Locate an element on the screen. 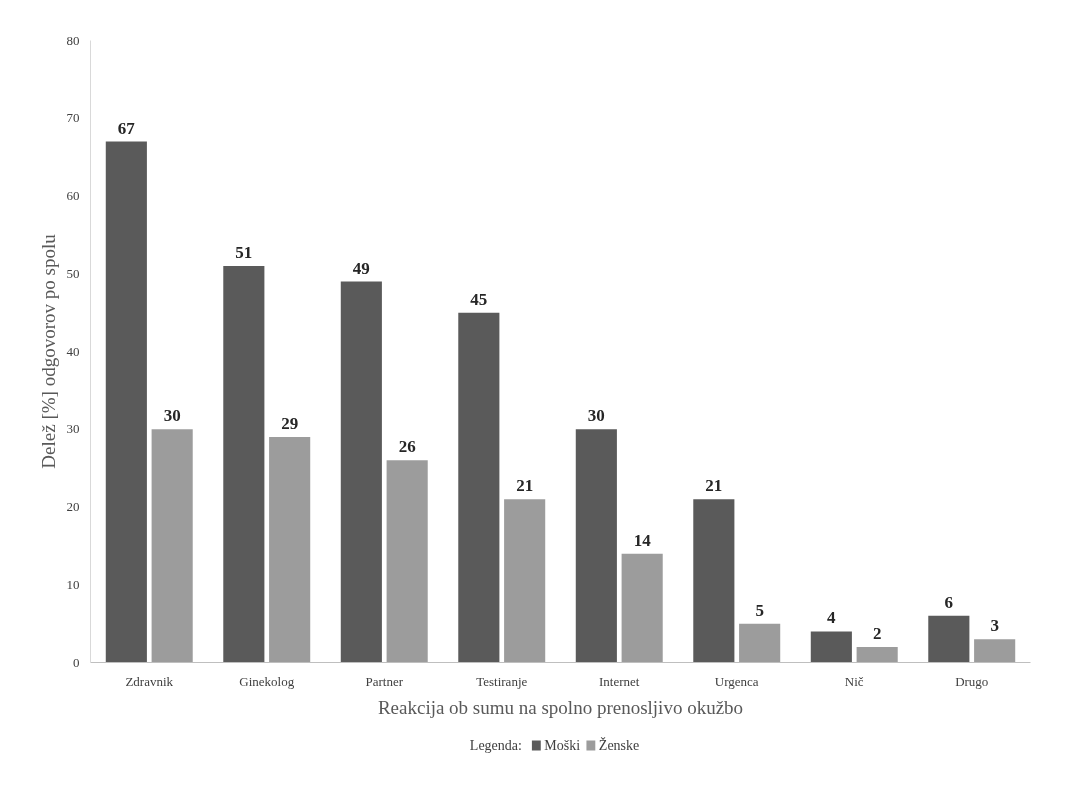 The height and width of the screenshot is (801, 1074). y-tick-label: 50 is located at coordinates (73, 273).